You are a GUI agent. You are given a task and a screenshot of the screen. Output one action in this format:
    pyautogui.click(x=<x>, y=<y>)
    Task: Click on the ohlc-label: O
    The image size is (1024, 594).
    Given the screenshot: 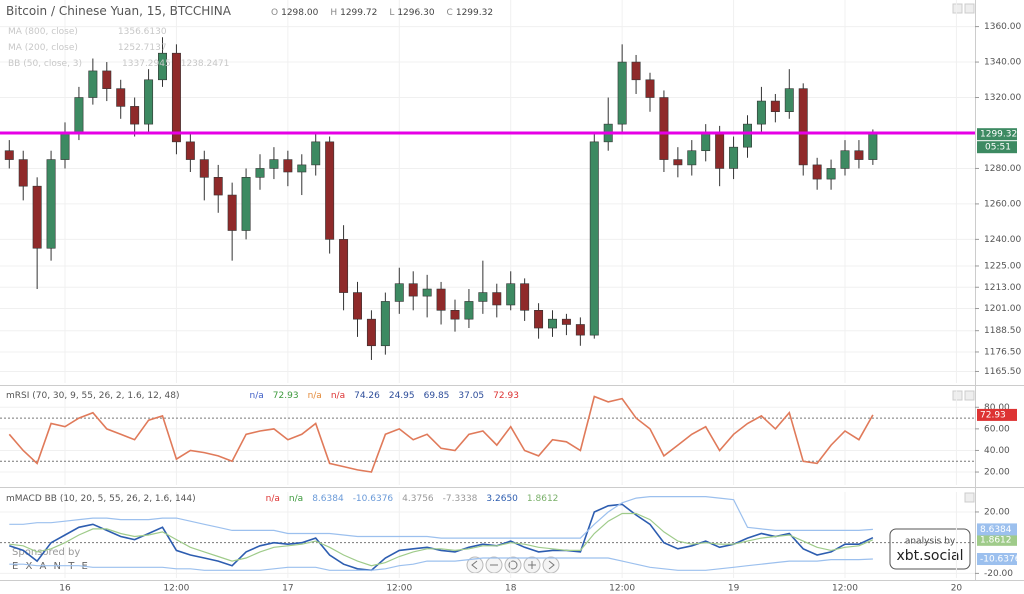 What is the action you would take?
    pyautogui.click(x=275, y=13)
    